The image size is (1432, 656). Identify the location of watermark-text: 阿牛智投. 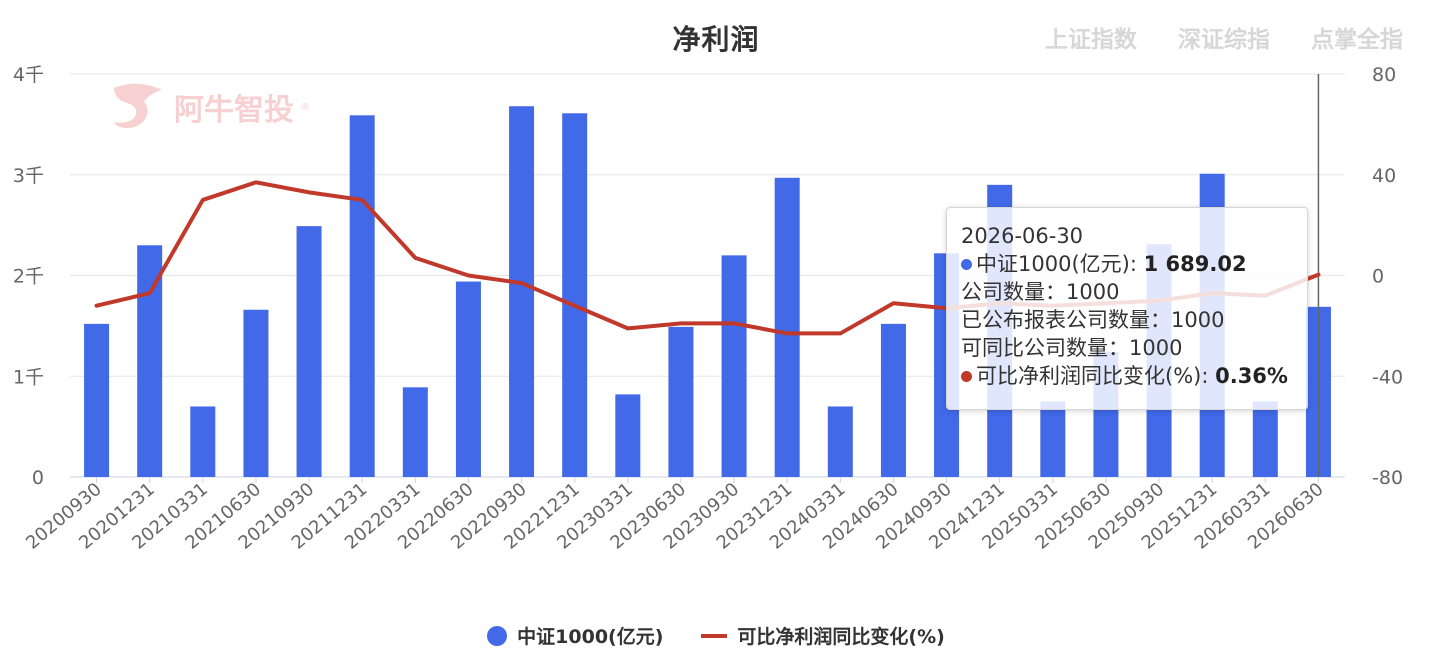
(234, 110).